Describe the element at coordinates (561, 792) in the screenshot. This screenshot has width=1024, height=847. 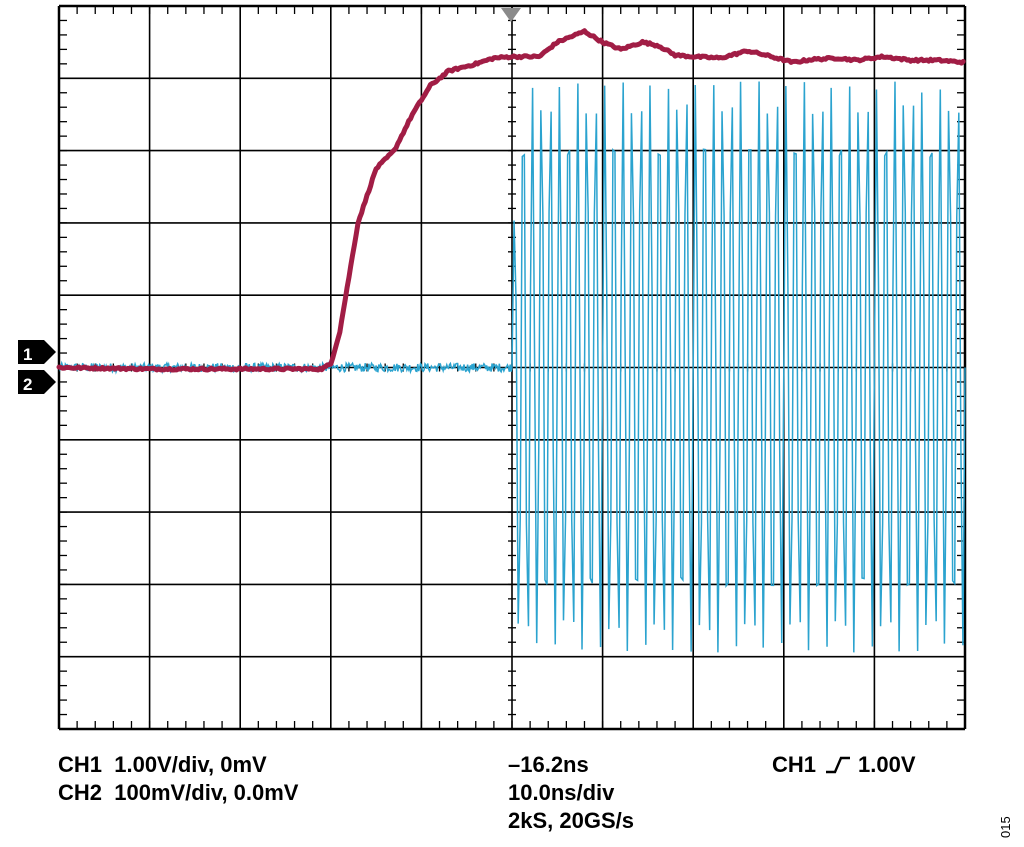
I see `timebase-readout: 10.0ns/div` at that location.